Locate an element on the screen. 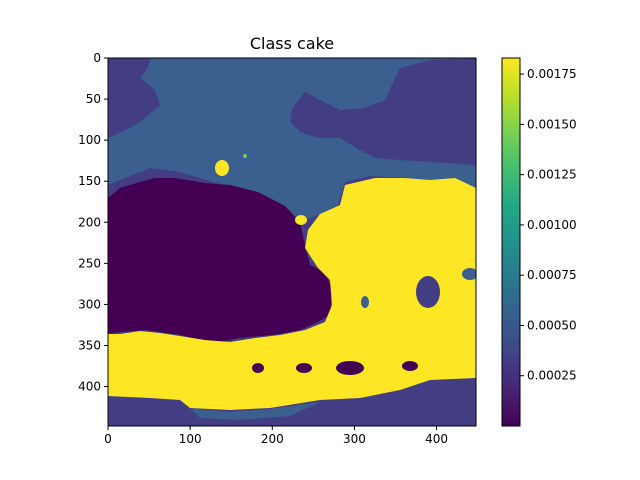 The image size is (640, 480). x-tick-label: 100 is located at coordinates (190, 439).